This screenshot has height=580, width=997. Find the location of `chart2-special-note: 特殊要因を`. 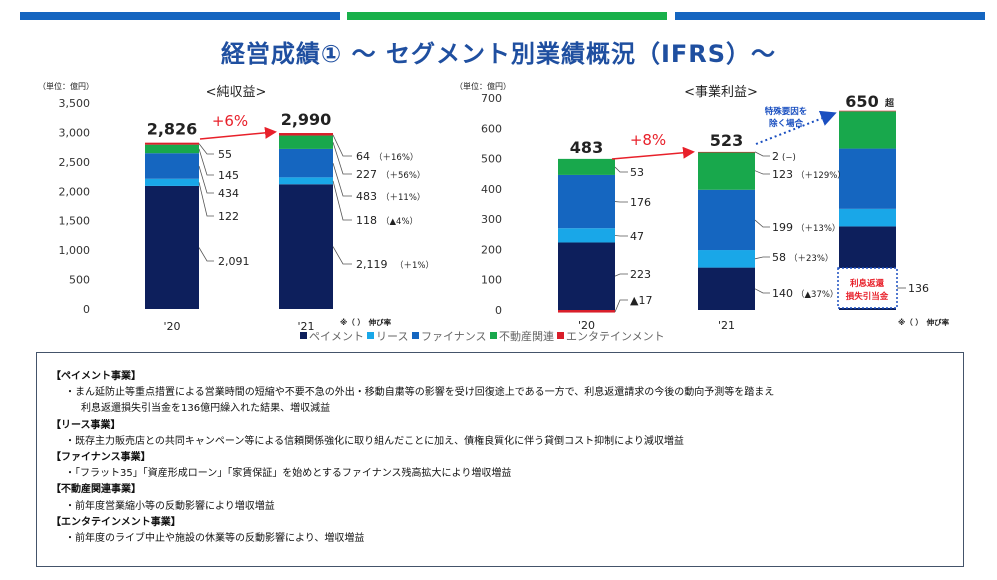

chart2-special-note: 特殊要因を is located at coordinates (786, 111).